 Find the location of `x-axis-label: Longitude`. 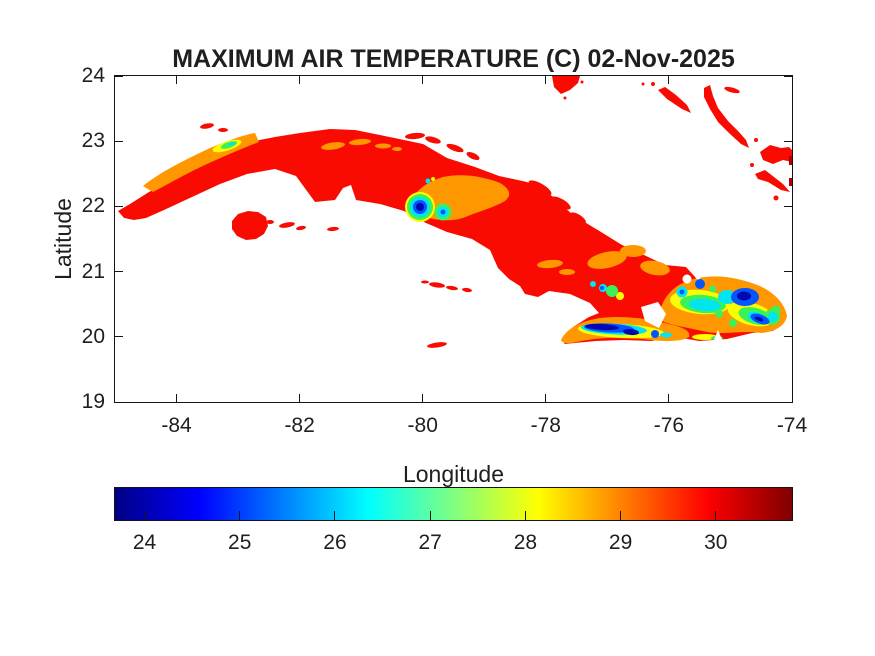

x-axis-label: Longitude is located at coordinates (453, 474).